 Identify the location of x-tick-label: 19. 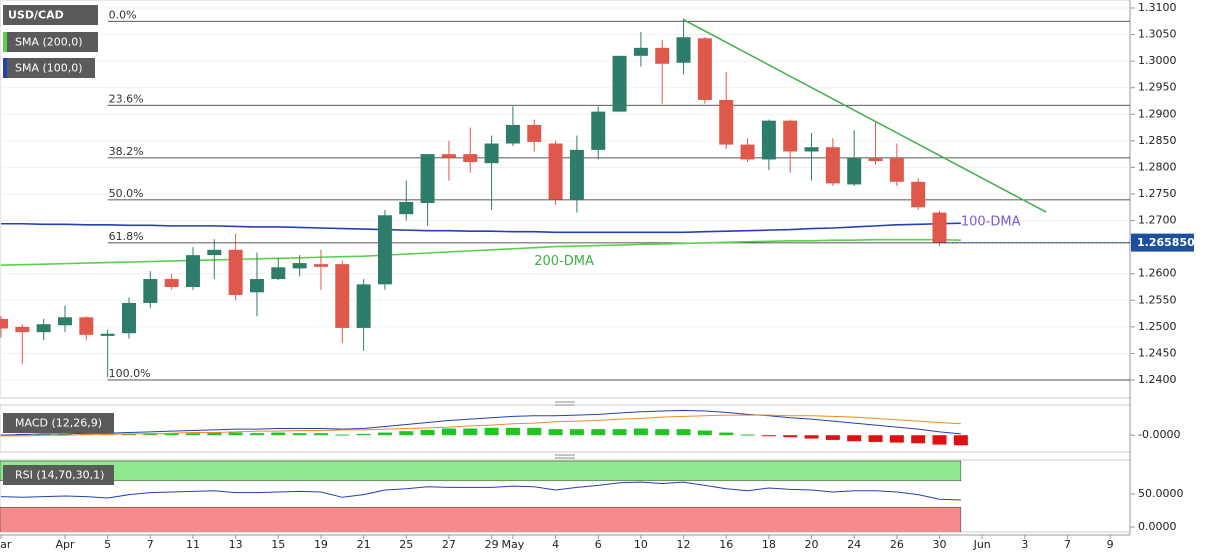
(321, 544).